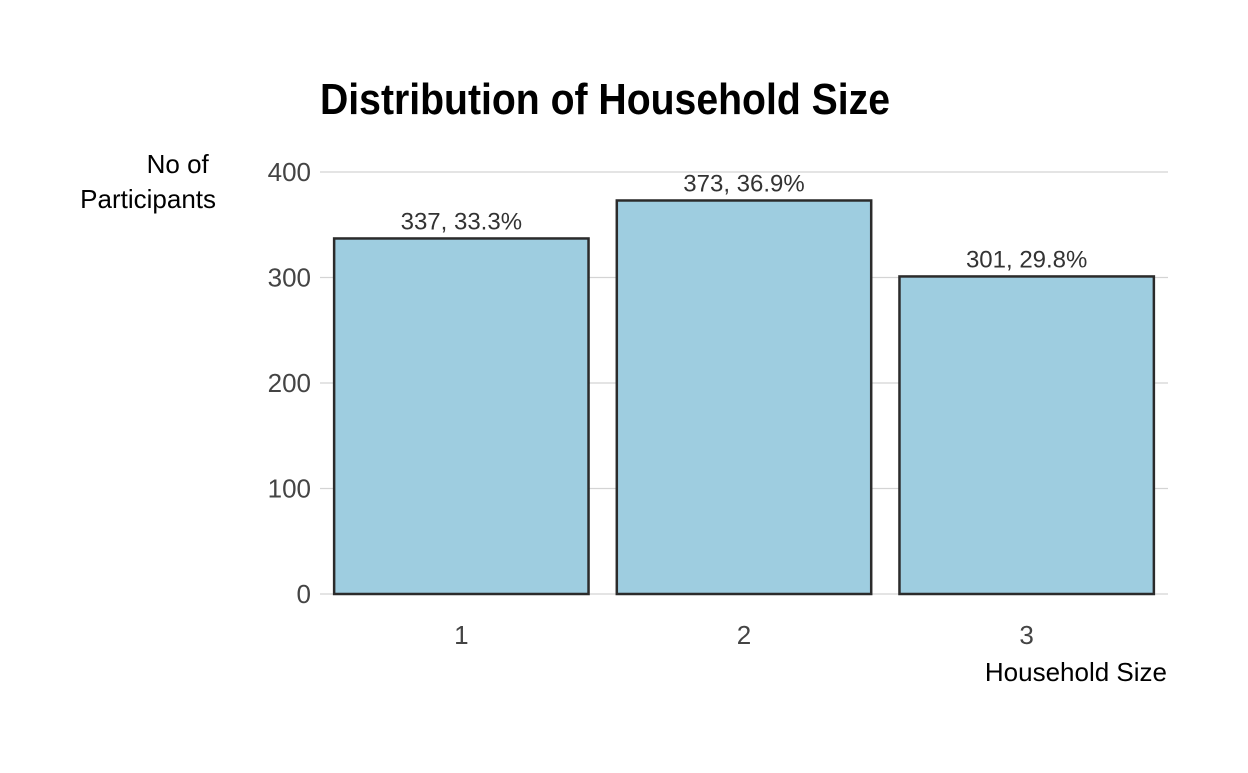 The width and height of the screenshot is (1248, 773). Describe the element at coordinates (148, 199) in the screenshot. I see `y-axis-label-line-2: Participants` at that location.